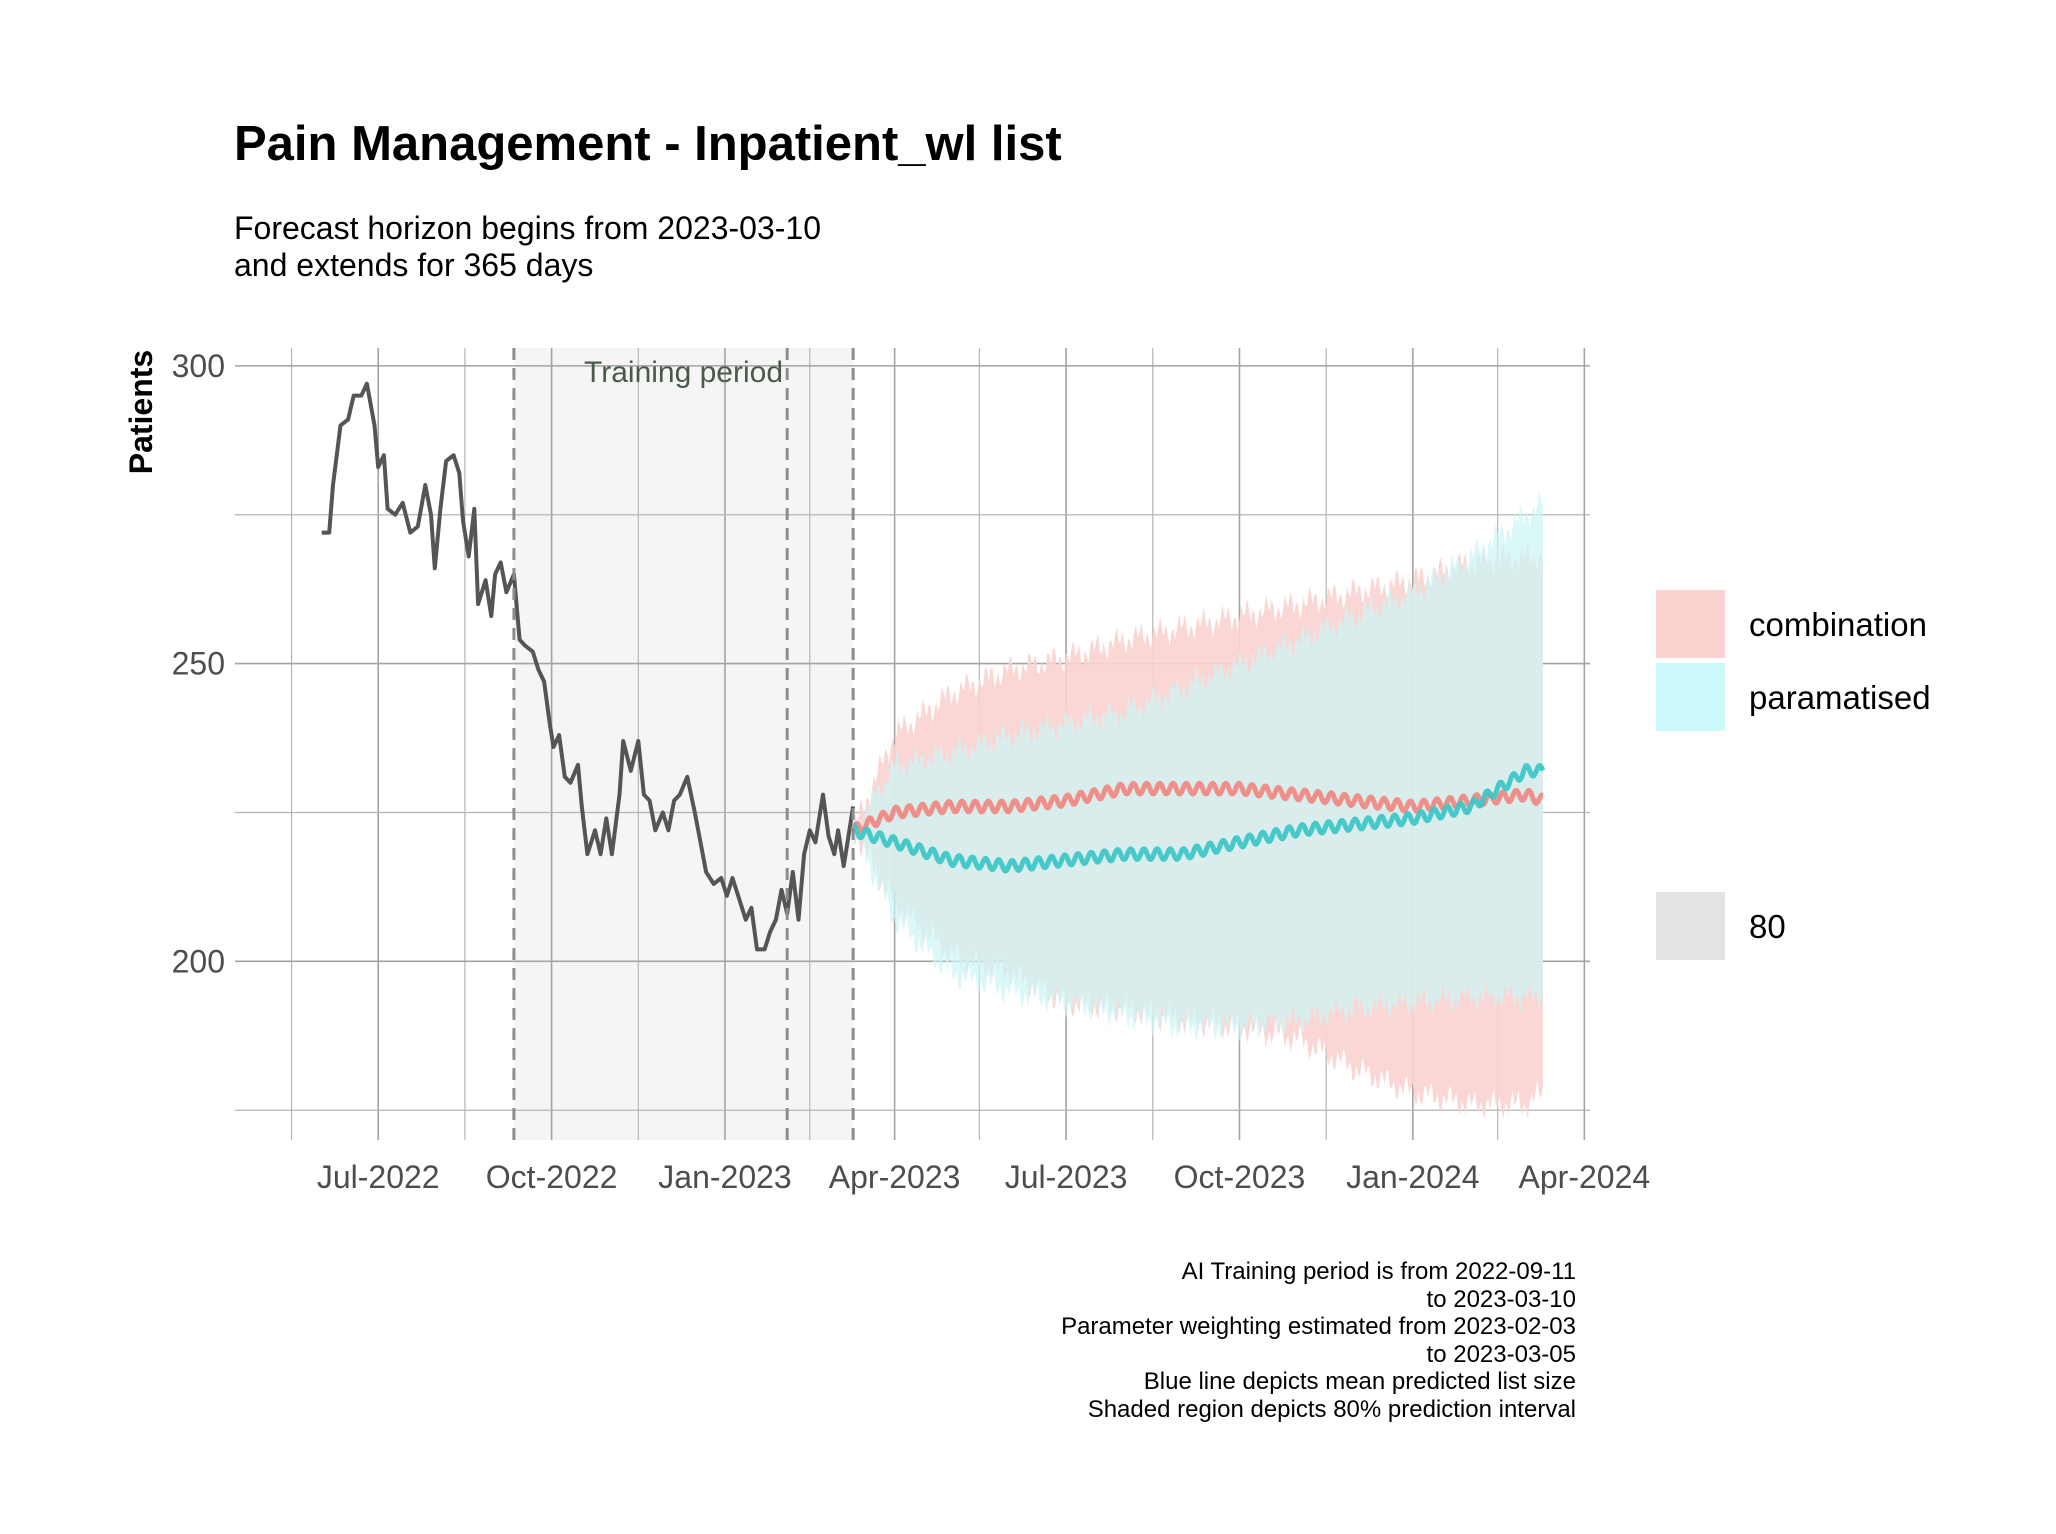 Image resolution: width=2056 pixels, height=1534 pixels. Describe the element at coordinates (1501, 1354) in the screenshot. I see `caption-line: to 2023-03-05` at that location.